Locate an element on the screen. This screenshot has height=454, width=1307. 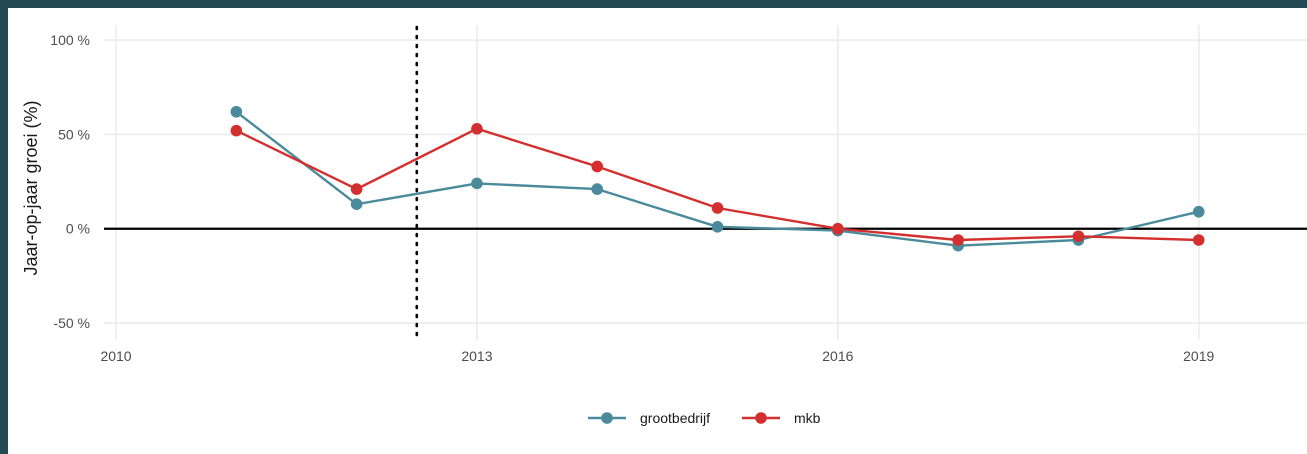
y-axis-title: Jaar-op-jaar groei (%) is located at coordinates (31, 187).